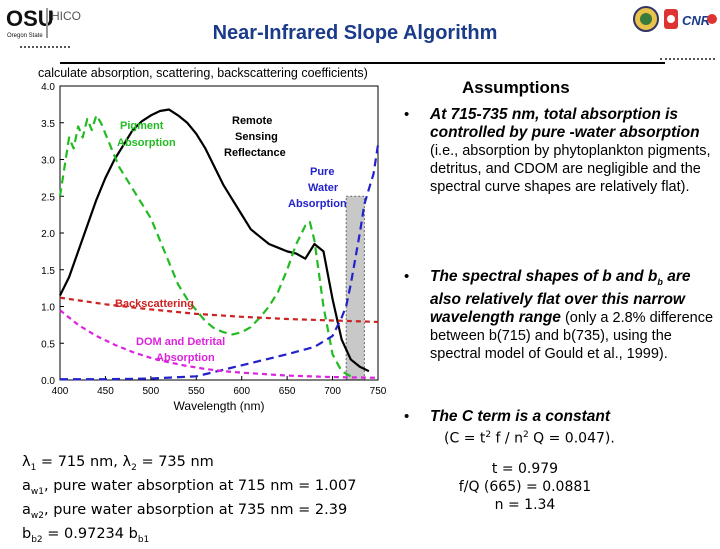 This screenshot has width=720, height=549. I want to click on curve-label: Reflectance, so click(255, 153).